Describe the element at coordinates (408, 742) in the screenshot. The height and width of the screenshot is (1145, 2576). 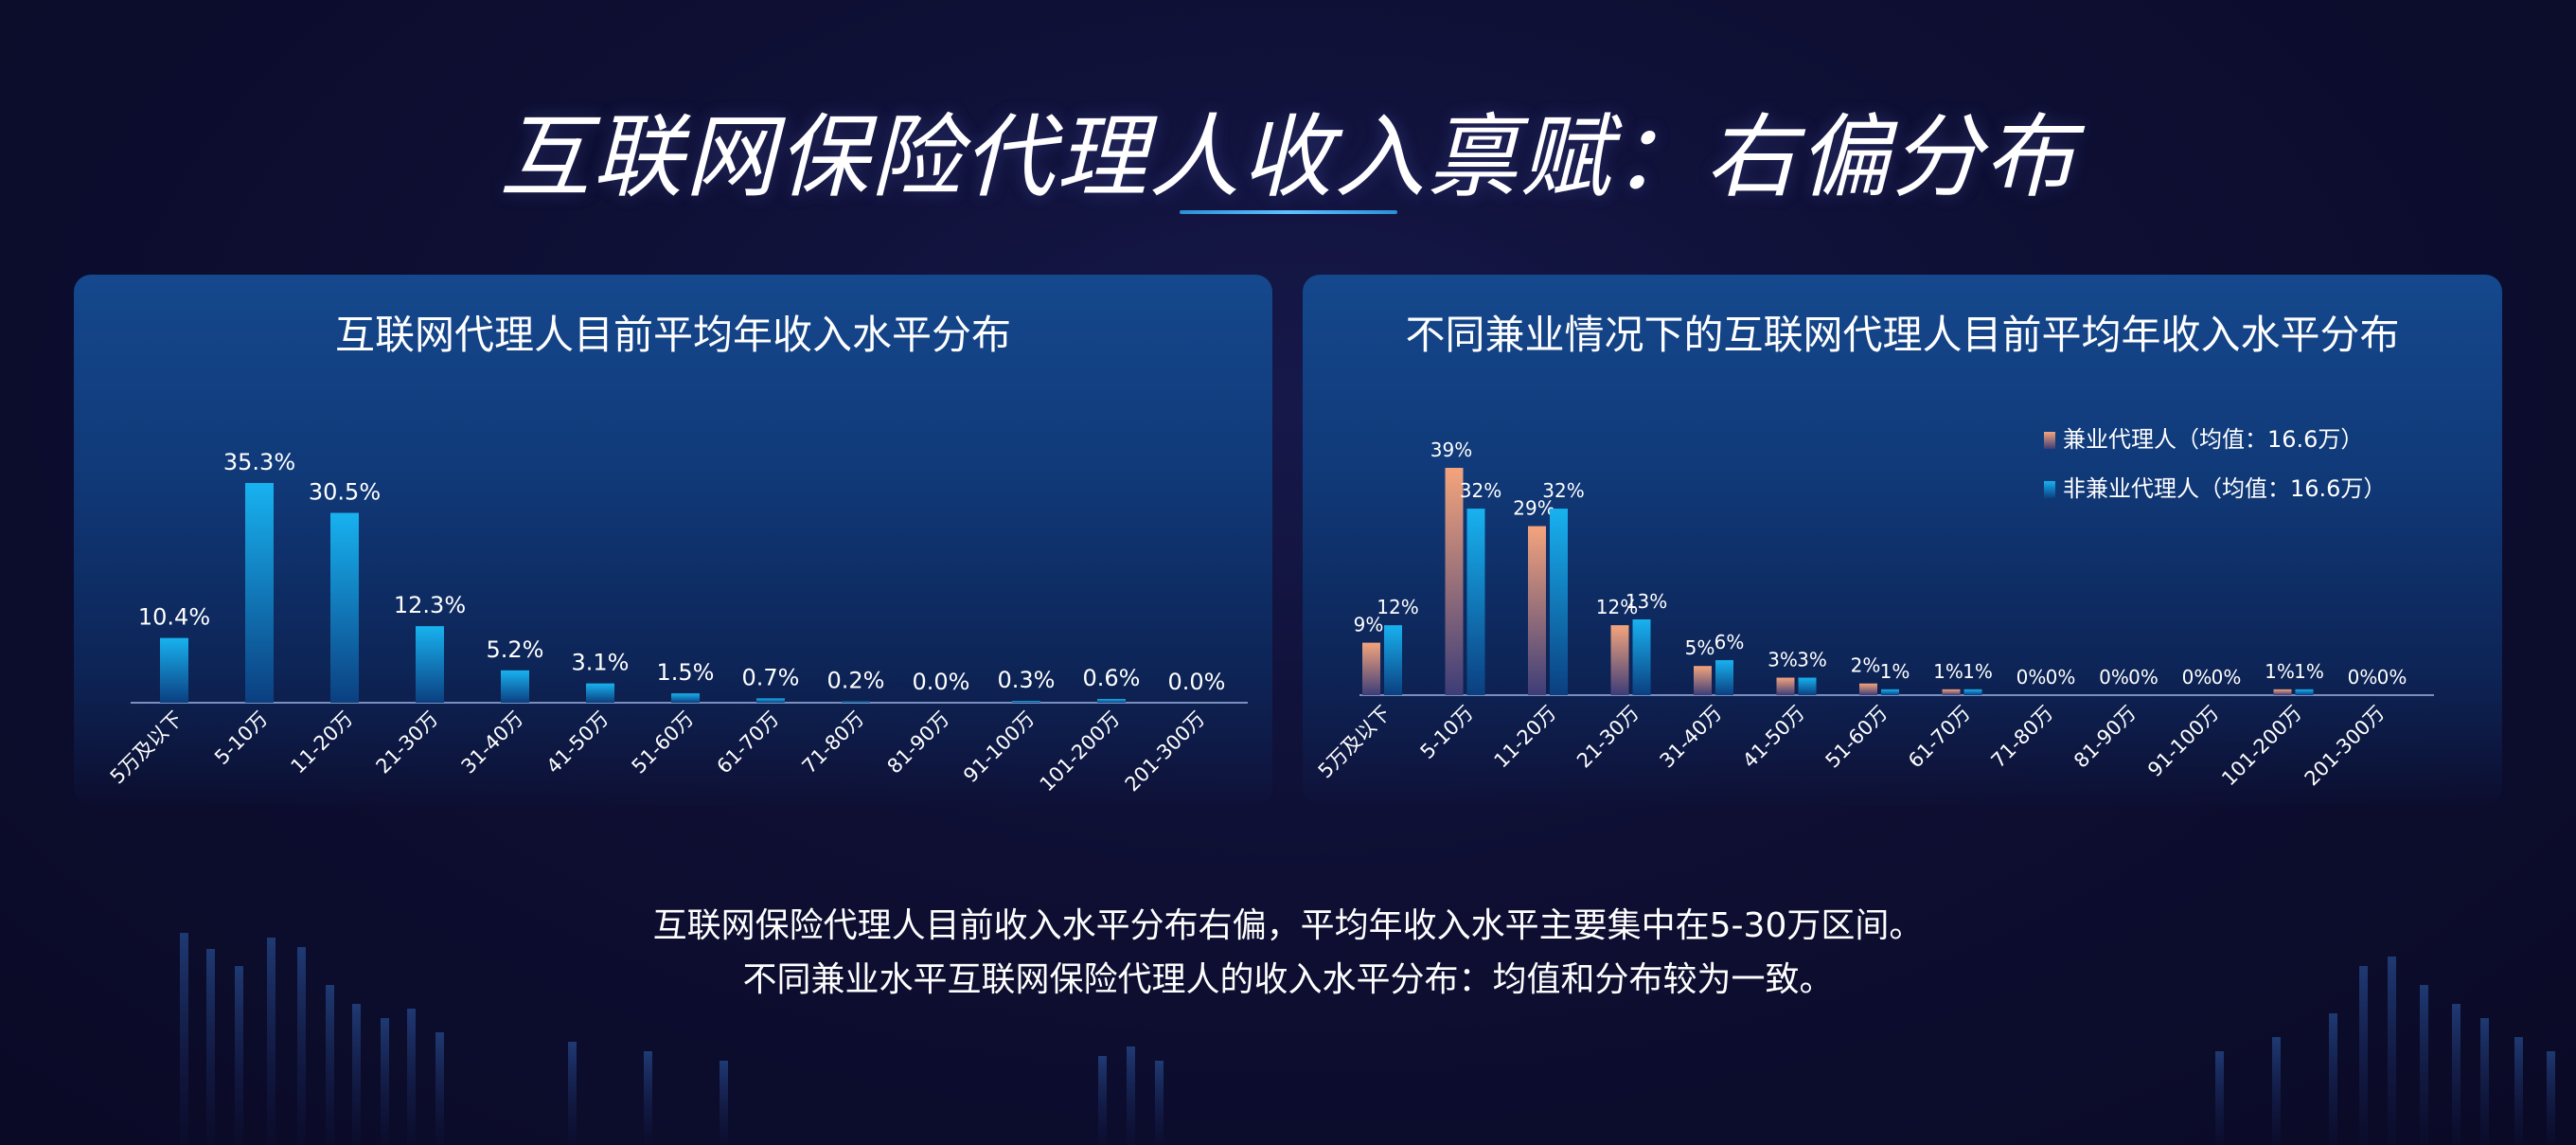
I see `x-tick-label: 21-30万` at that location.